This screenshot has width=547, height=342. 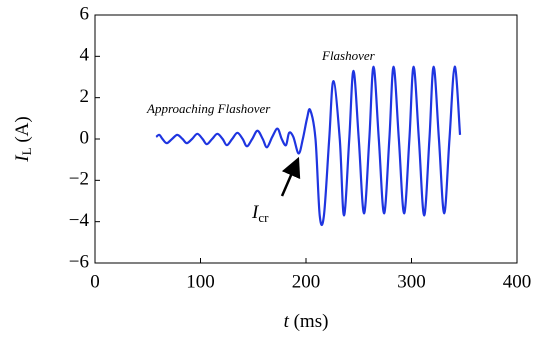 What do you see at coordinates (79, 179) in the screenshot?
I see `y-tick-label: −2` at bounding box center [79, 179].